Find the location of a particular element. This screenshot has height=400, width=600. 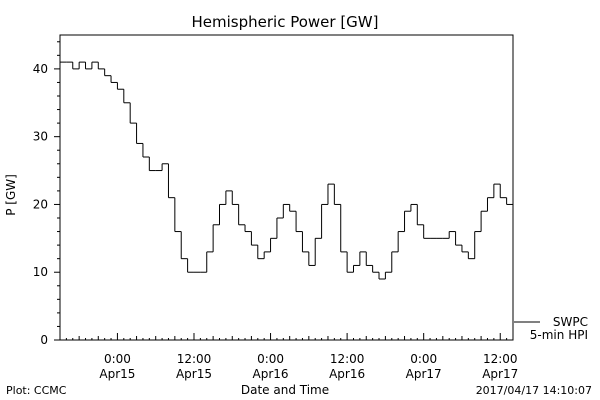

x-axis-label: Date and Time is located at coordinates (285, 390).